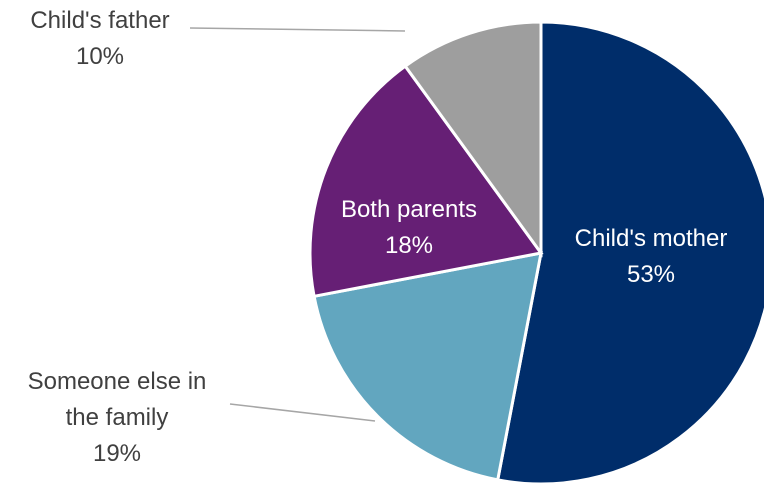 This screenshot has width=764, height=484. I want to click on label-someone-else-line2: the family, so click(117, 417).